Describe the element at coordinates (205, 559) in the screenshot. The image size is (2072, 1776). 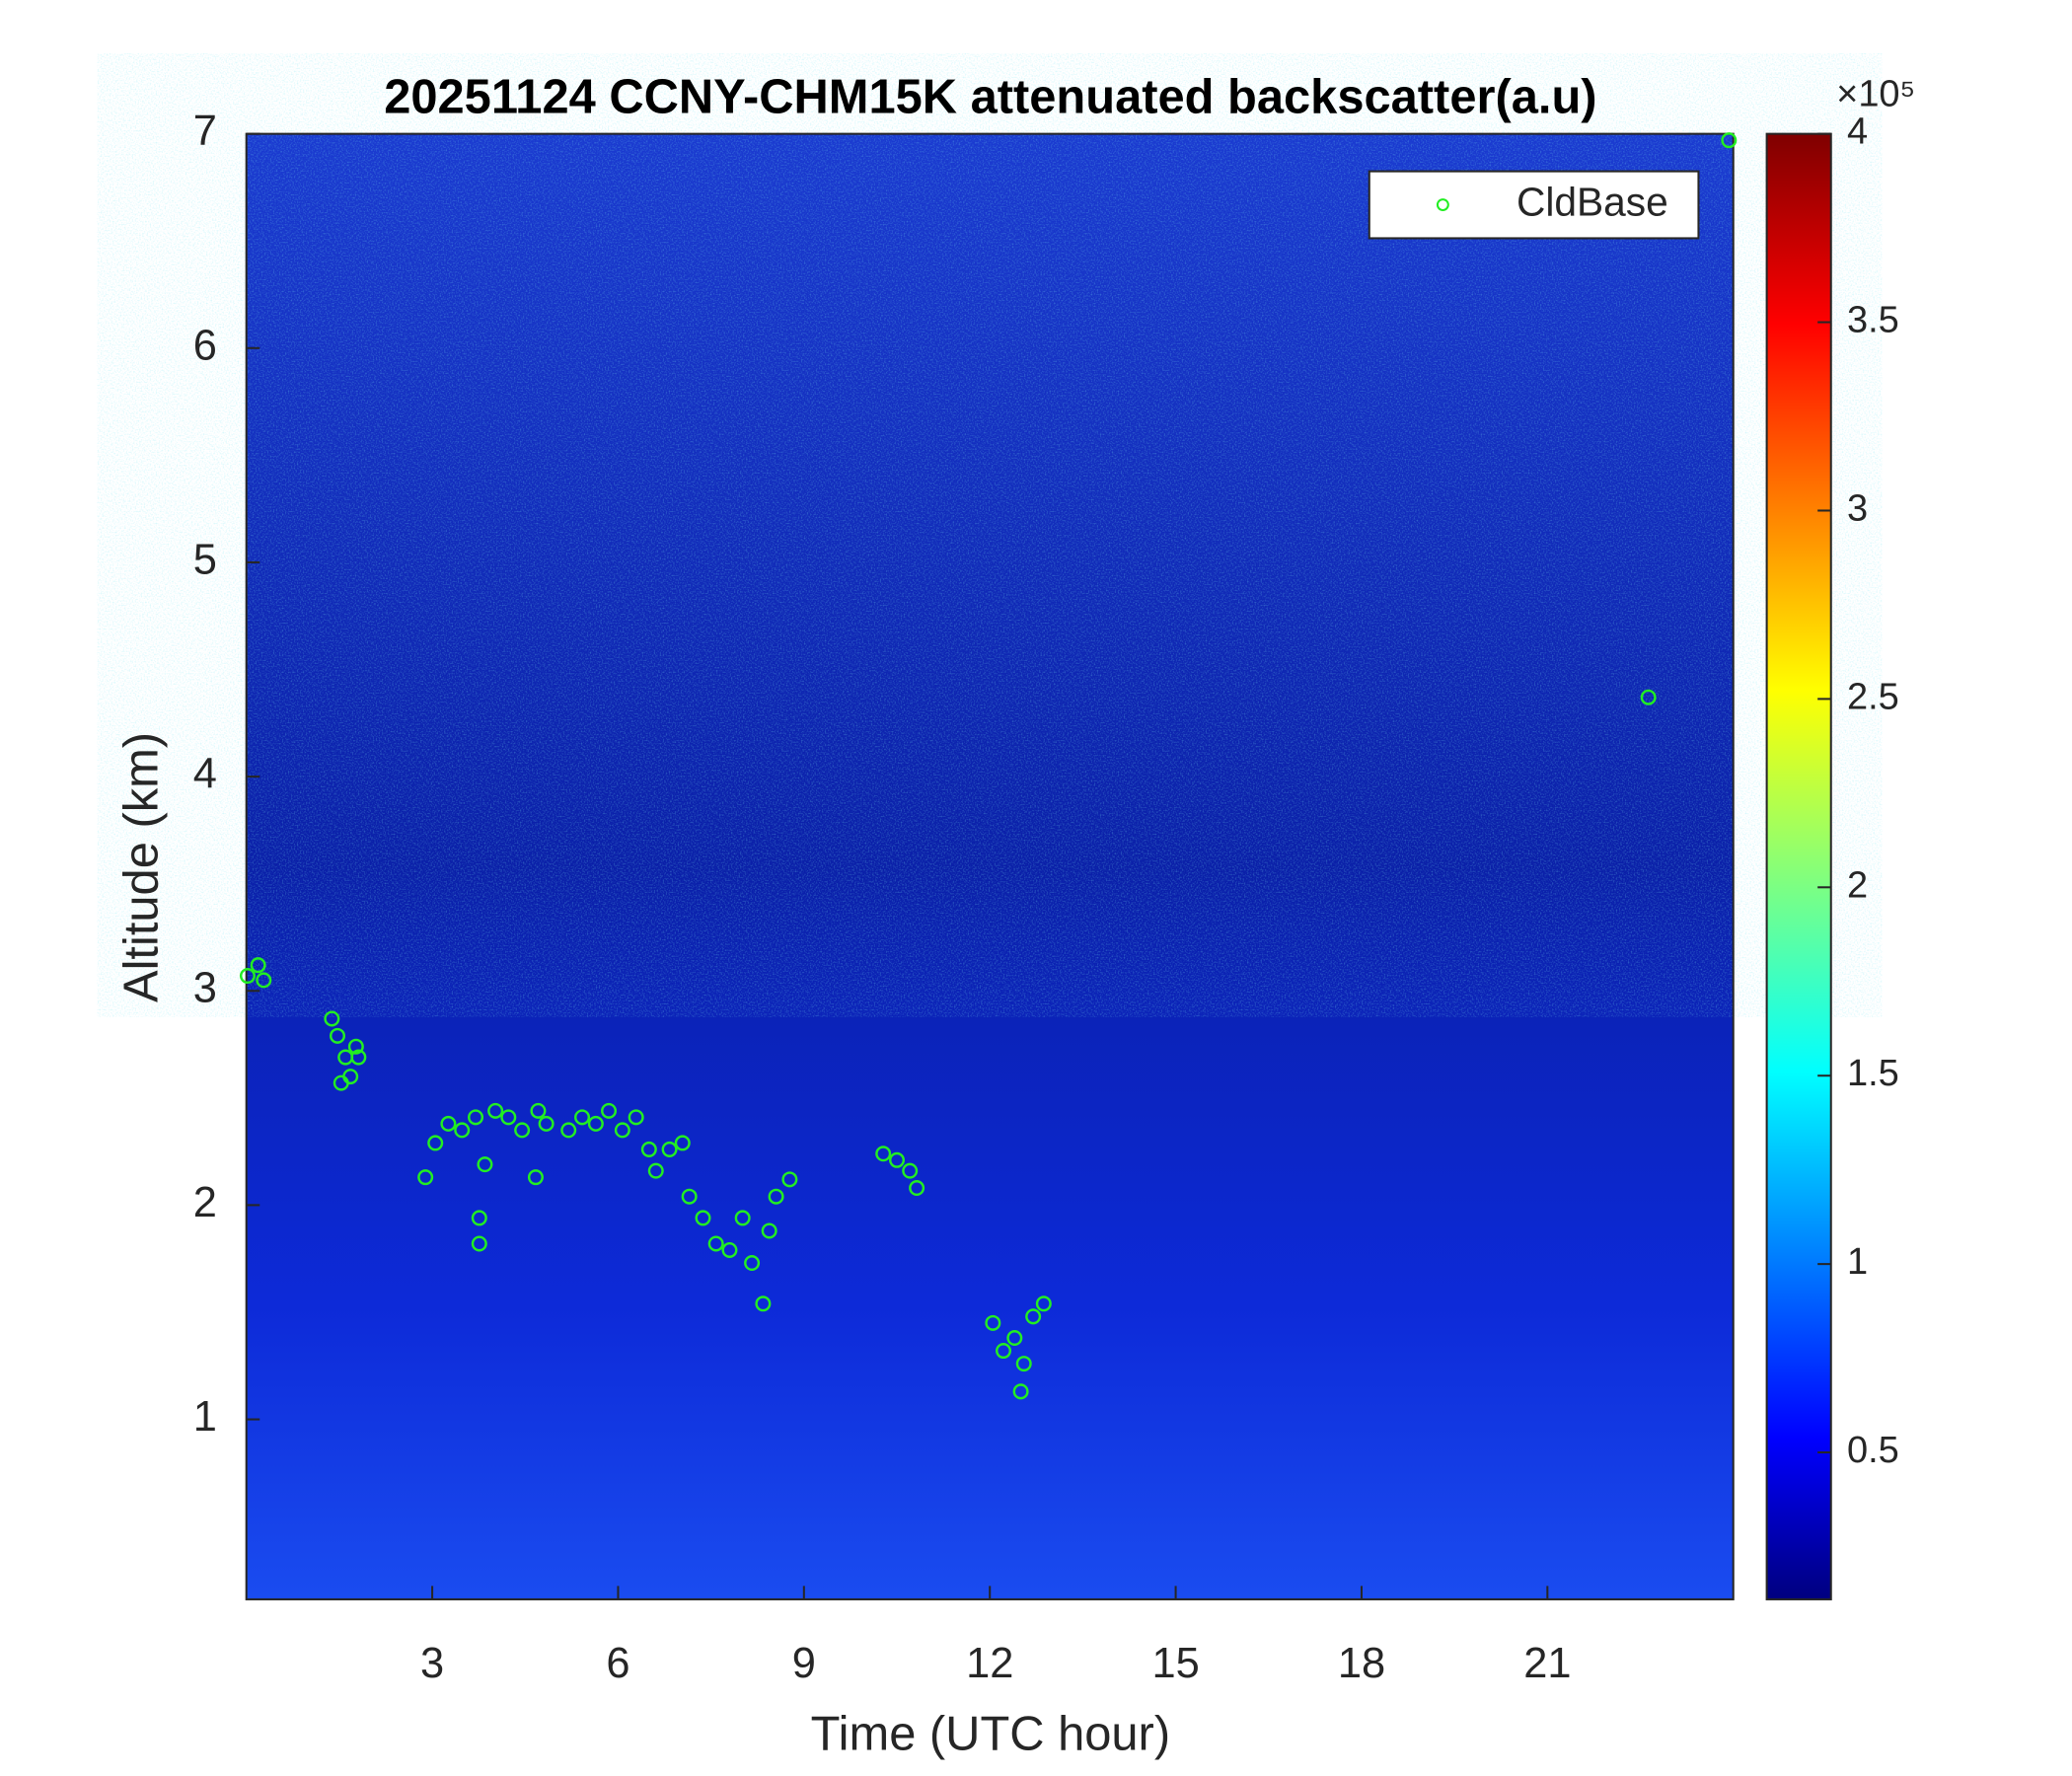
I see `y-tick-label: 5` at that location.